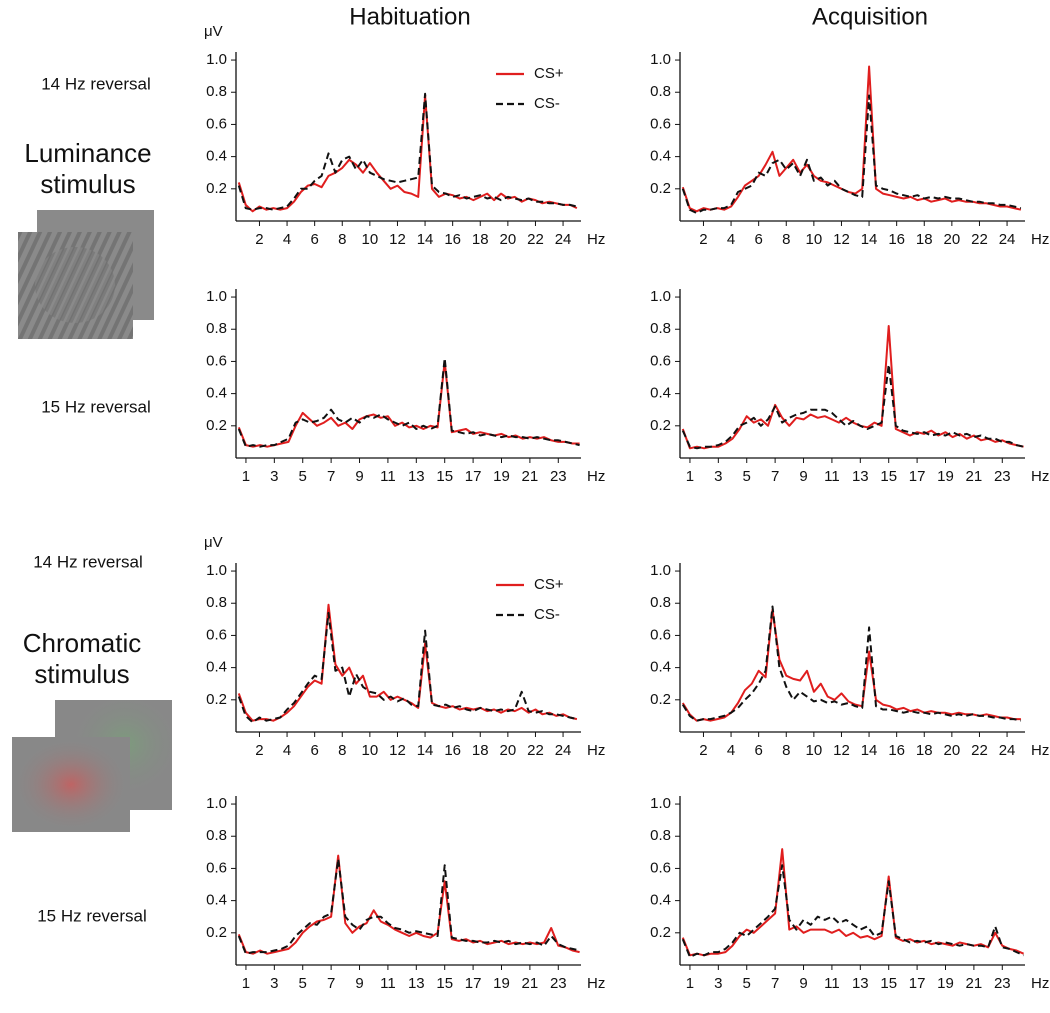 This screenshot has height=1013, width=1050. Describe the element at coordinates (96, 406) in the screenshot. I see `row-label: 15 Hz reversal` at that location.